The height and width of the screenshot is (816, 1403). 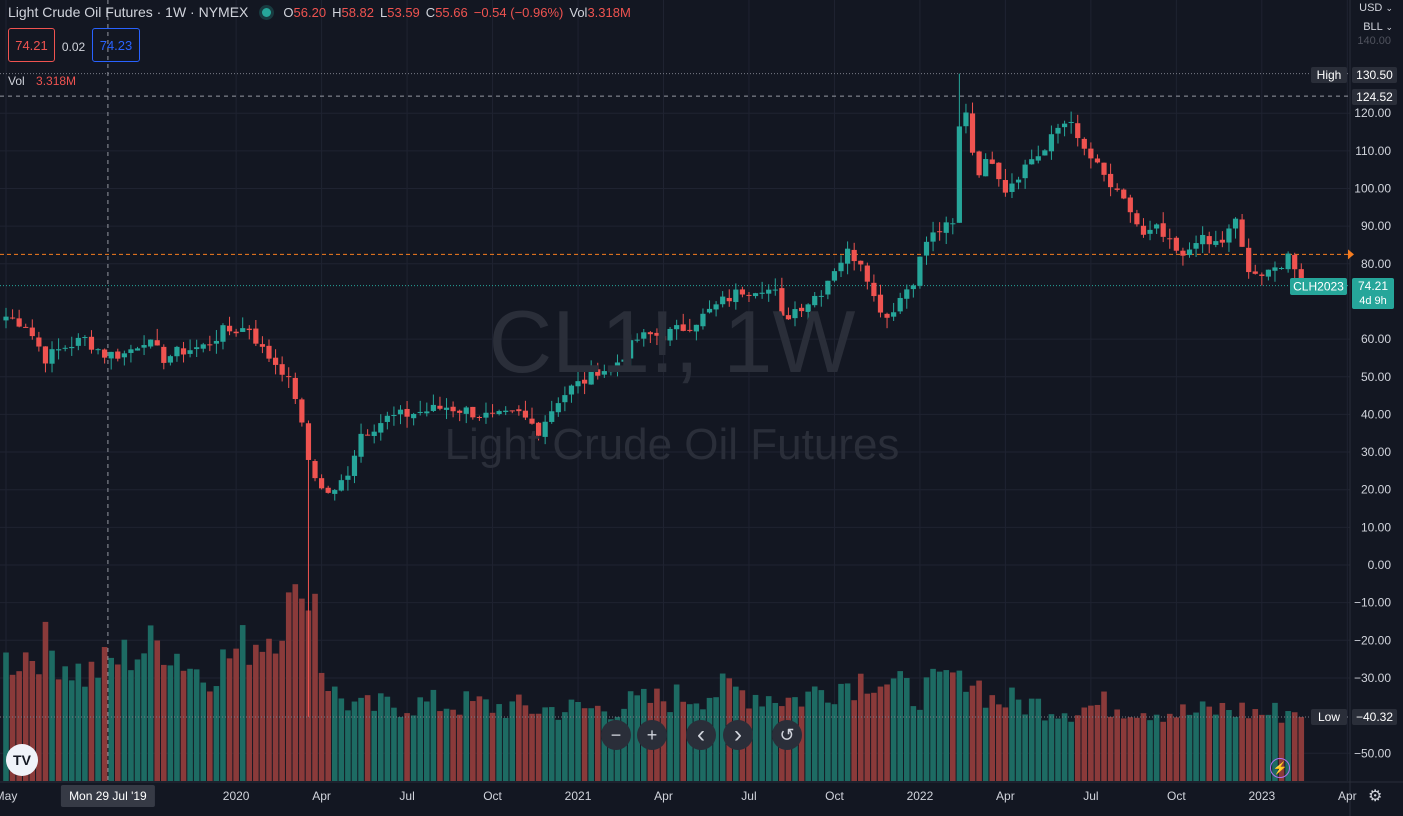 What do you see at coordinates (267, 12) in the screenshot?
I see `market-status-icon` at bounding box center [267, 12].